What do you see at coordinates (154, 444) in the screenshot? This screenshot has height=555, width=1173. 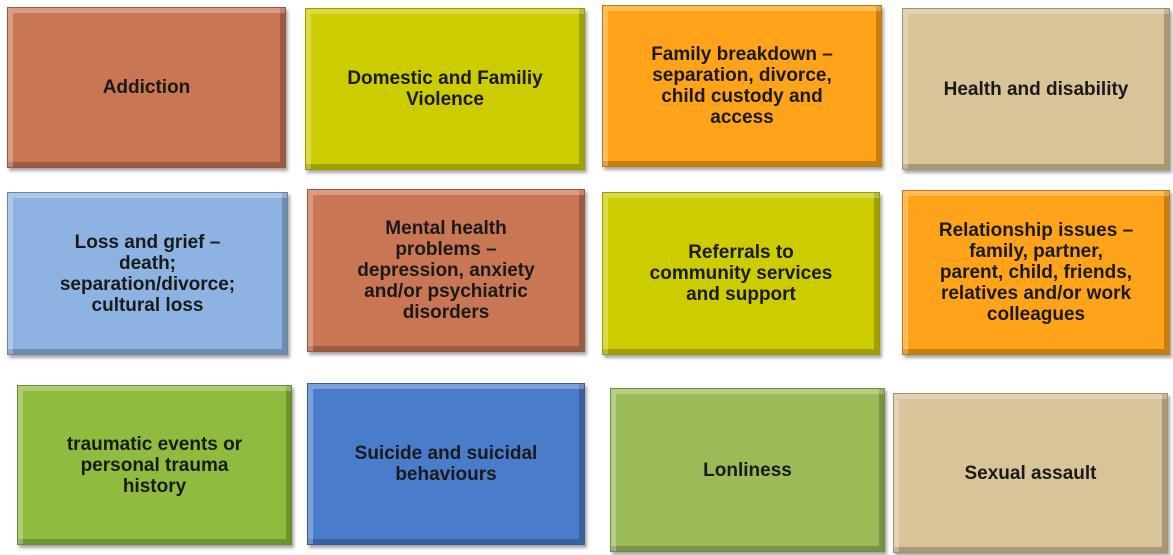 I see `tile-label: traumatic events or` at bounding box center [154, 444].